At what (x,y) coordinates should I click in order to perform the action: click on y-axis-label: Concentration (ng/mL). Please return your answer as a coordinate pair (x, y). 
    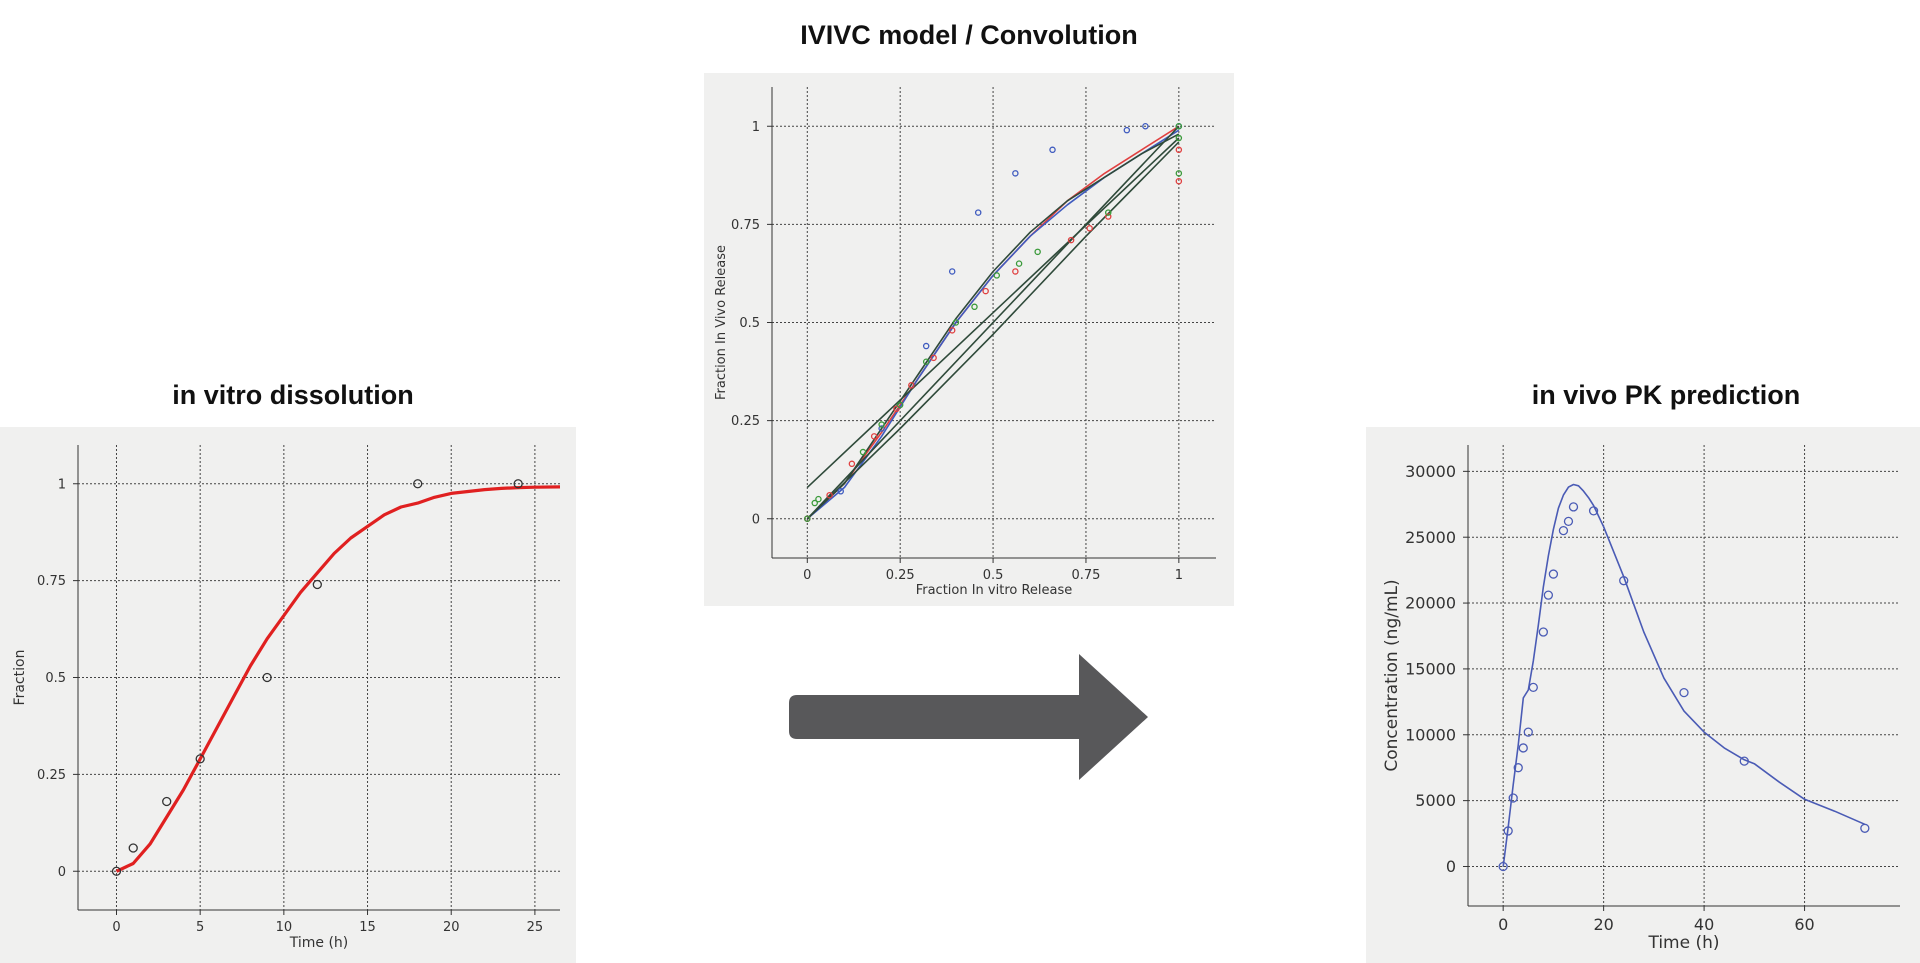
    Looking at the image, I should click on (1392, 675).